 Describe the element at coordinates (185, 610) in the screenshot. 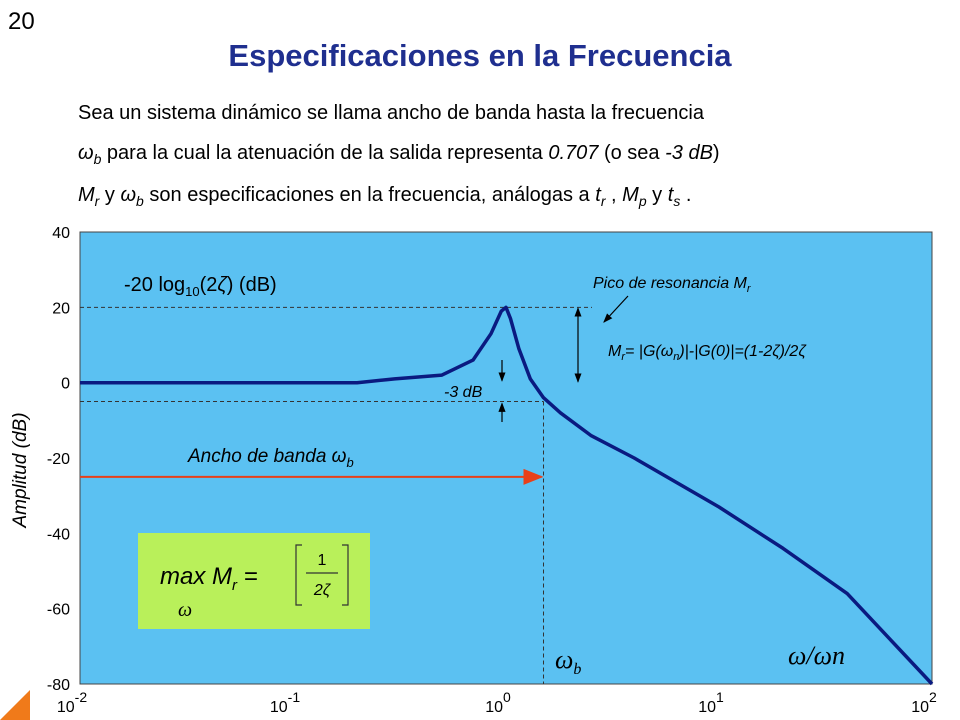

I see `max-mr-under: ω` at that location.